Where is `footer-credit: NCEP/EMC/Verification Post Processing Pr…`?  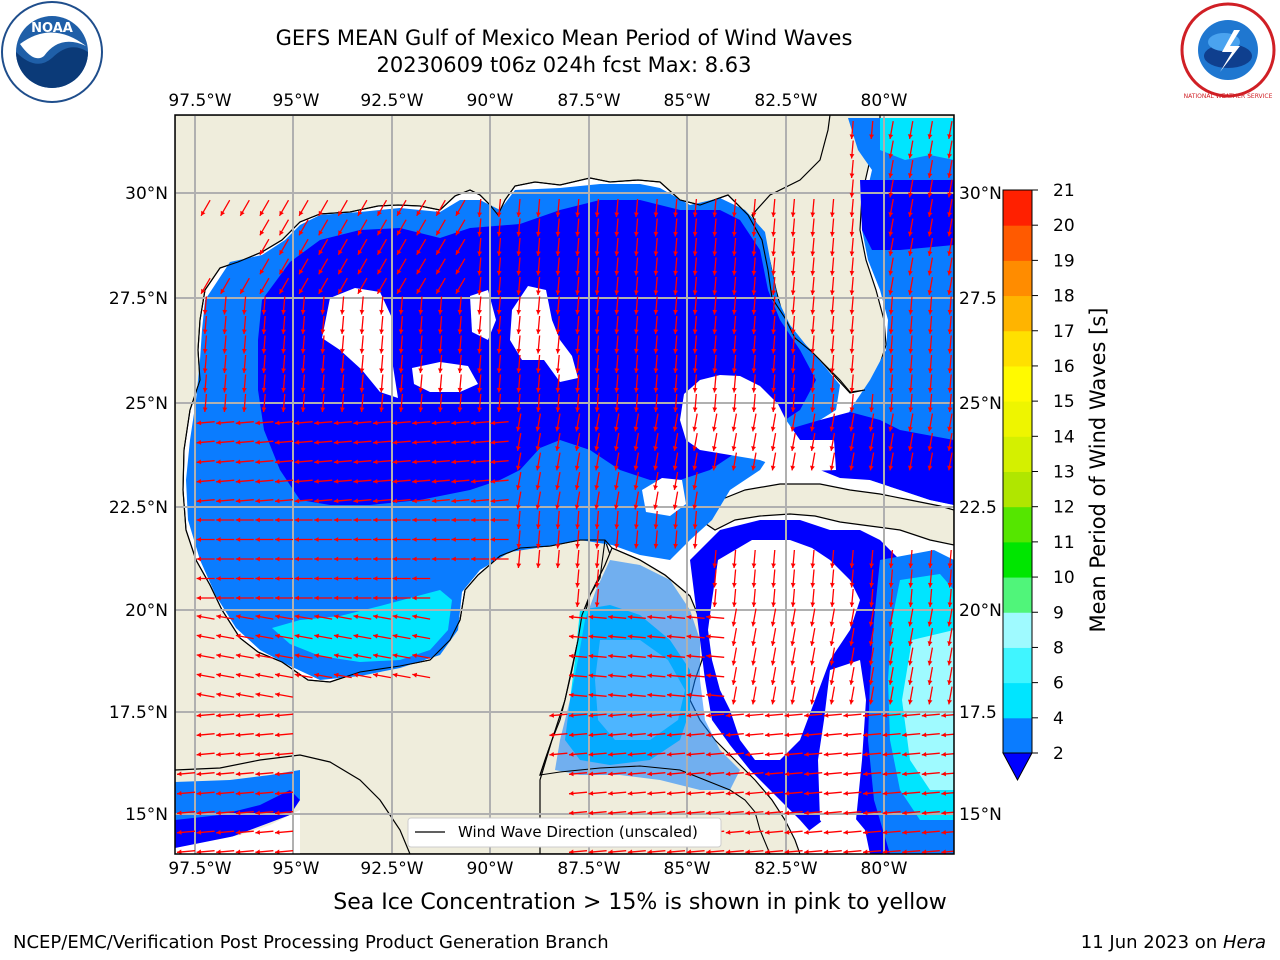 footer-credit: NCEP/EMC/Verification Post Processing Pr… is located at coordinates (311, 942).